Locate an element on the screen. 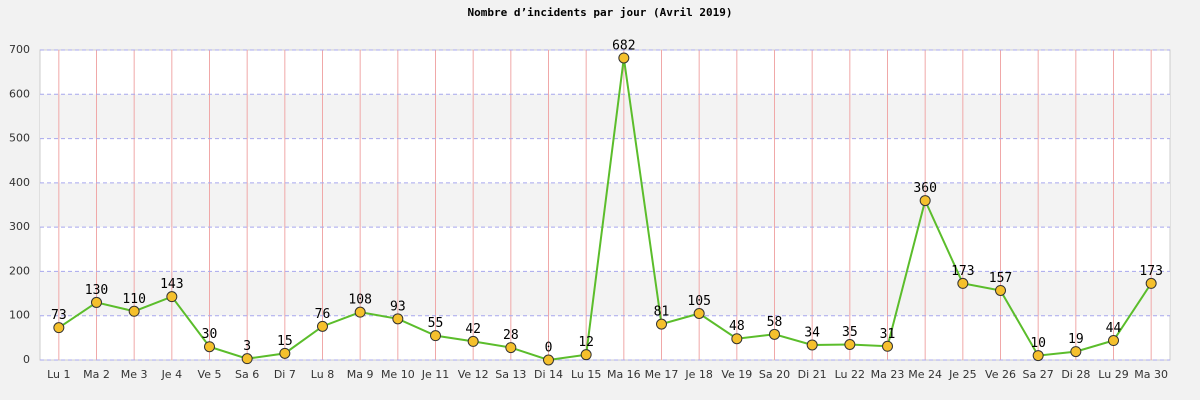  value-label: 143 is located at coordinates (171, 284).